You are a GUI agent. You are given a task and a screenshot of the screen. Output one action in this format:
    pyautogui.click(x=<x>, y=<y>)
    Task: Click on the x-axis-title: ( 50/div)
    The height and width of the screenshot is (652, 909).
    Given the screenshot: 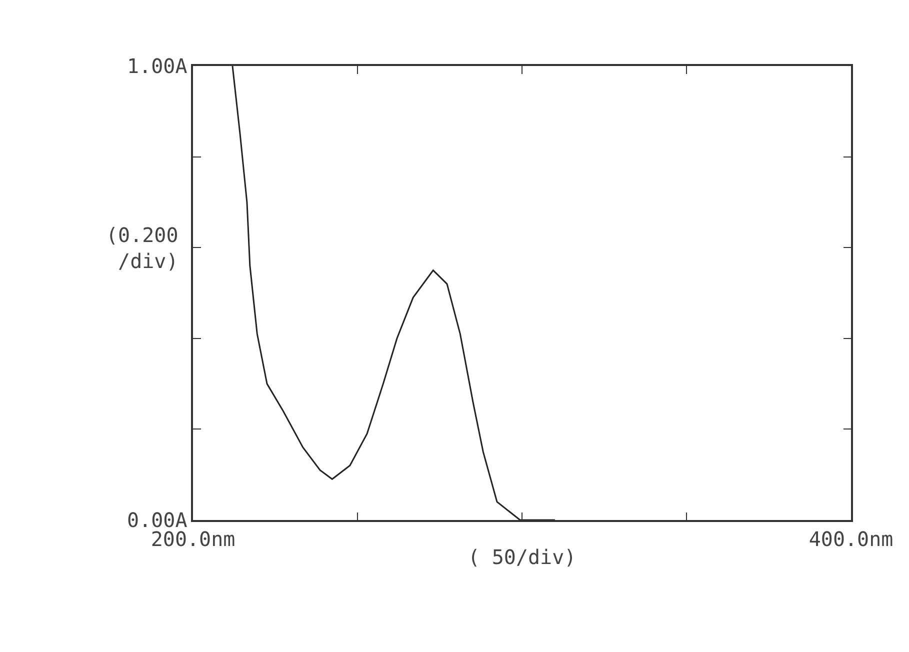 What is the action you would take?
    pyautogui.click(x=522, y=556)
    